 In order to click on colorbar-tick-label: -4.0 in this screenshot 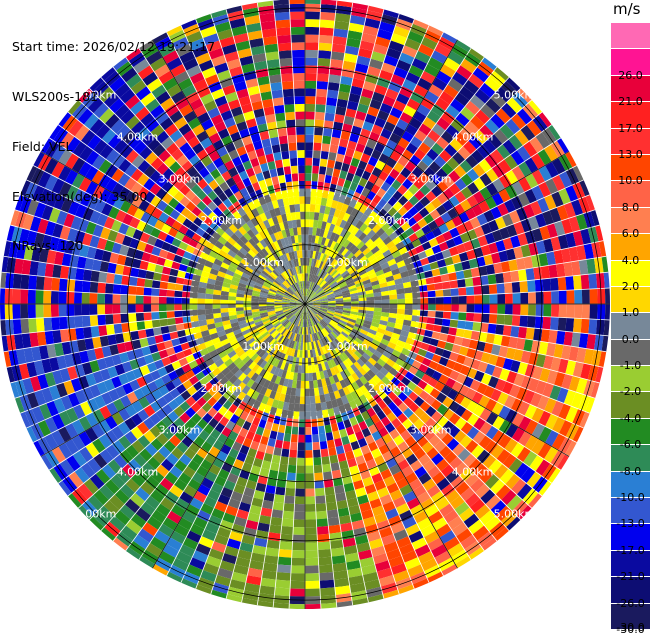, I will do `click(630, 419)`.